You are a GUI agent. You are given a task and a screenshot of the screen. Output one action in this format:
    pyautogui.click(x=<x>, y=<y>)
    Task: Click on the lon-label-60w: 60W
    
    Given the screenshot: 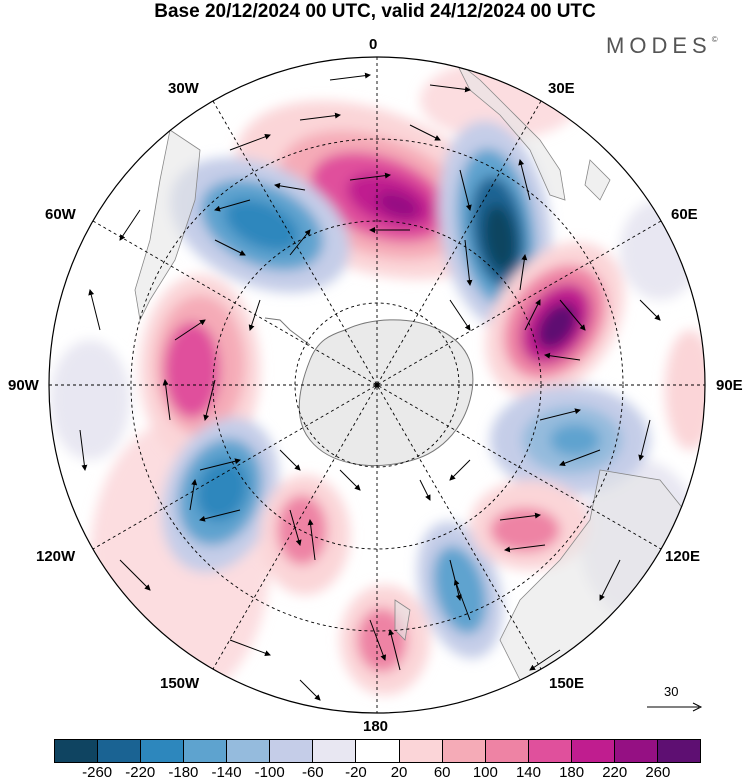 What is the action you would take?
    pyautogui.click(x=60, y=214)
    